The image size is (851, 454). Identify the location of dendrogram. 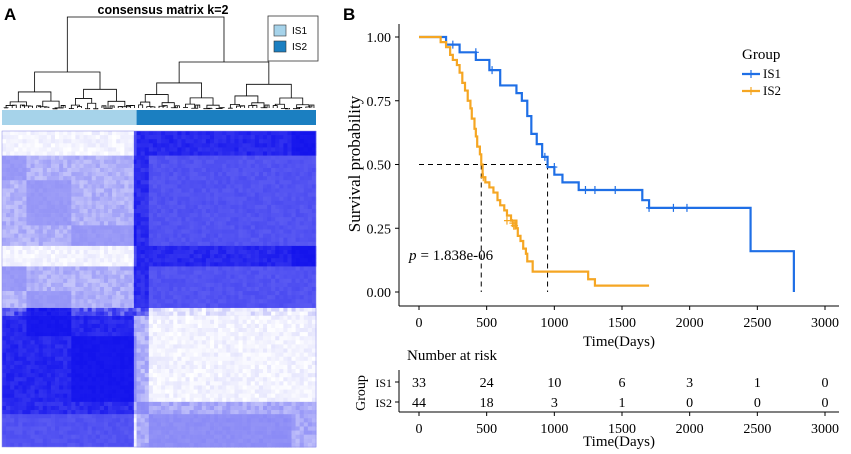
(159, 63).